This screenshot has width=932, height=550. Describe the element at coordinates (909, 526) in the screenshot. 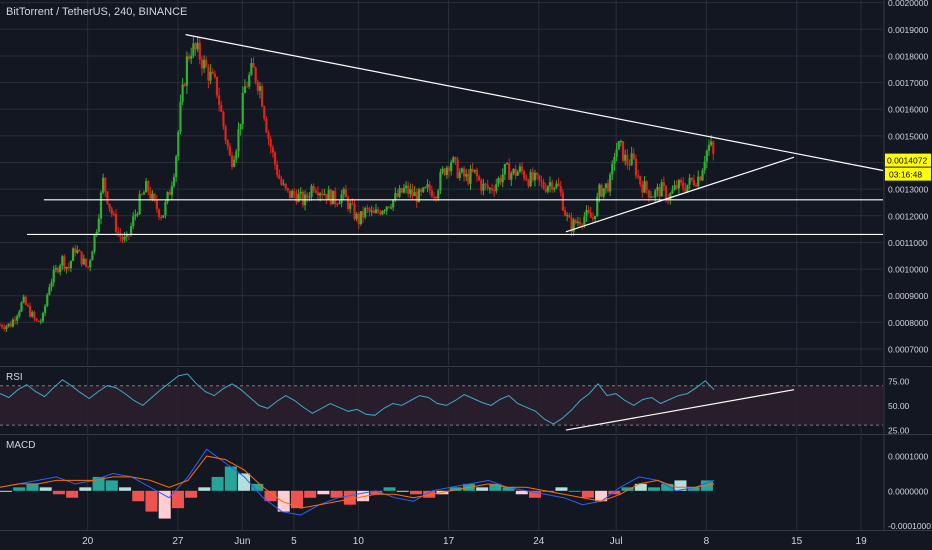

I see `macd-y-tick-label: -0.0001000` at that location.